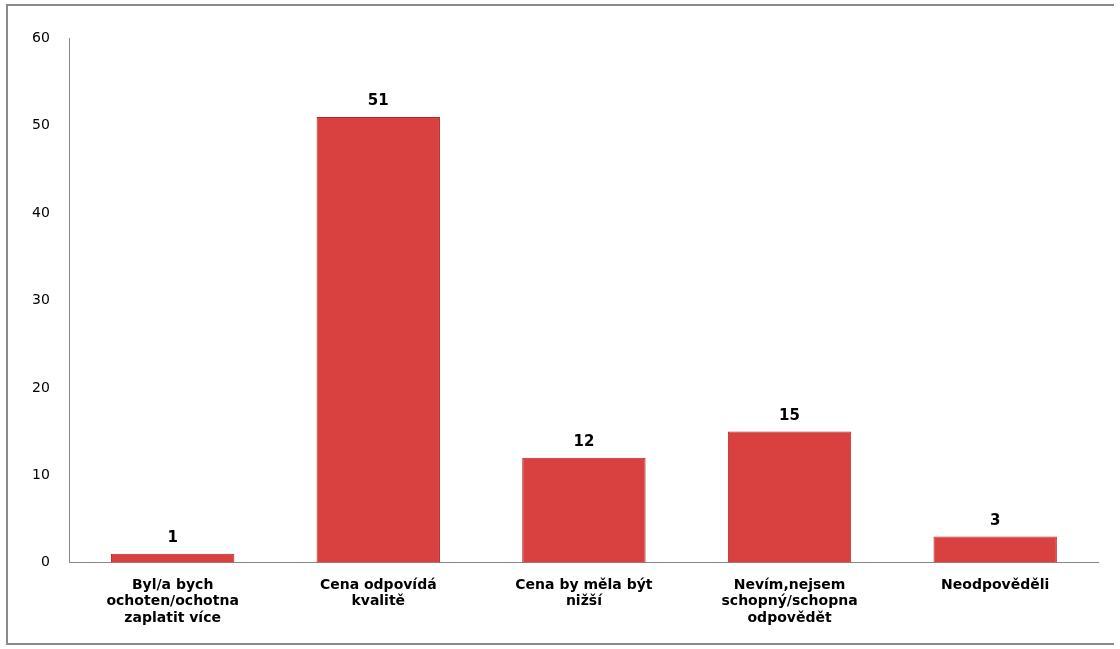  Describe the element at coordinates (40, 386) in the screenshot. I see `y-tick-label: 20` at that location.